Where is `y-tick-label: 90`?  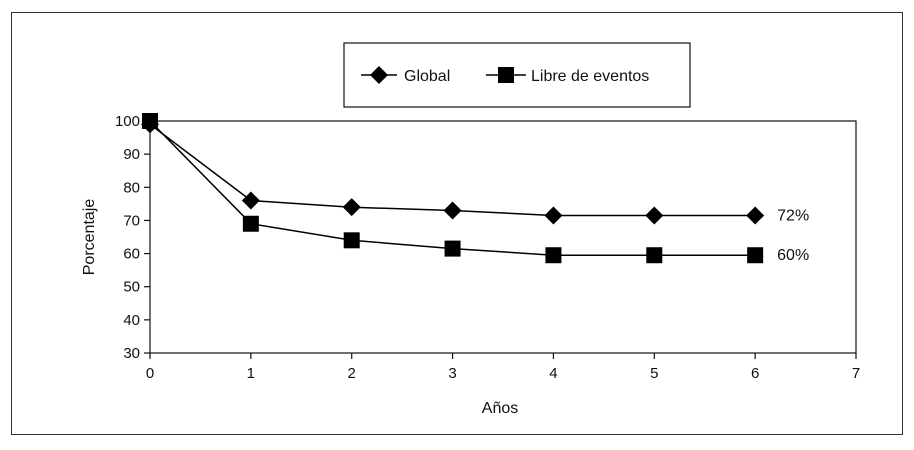 y-tick-label: 90 is located at coordinates (131, 154).